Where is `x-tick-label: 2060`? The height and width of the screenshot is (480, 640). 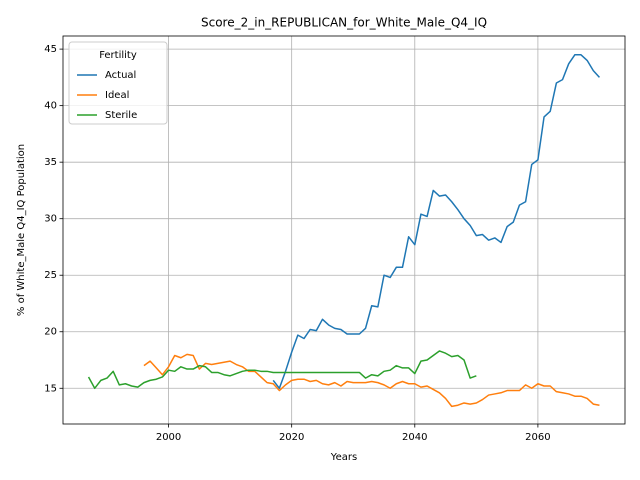
x-tick-label: 2060 is located at coordinates (537, 437).